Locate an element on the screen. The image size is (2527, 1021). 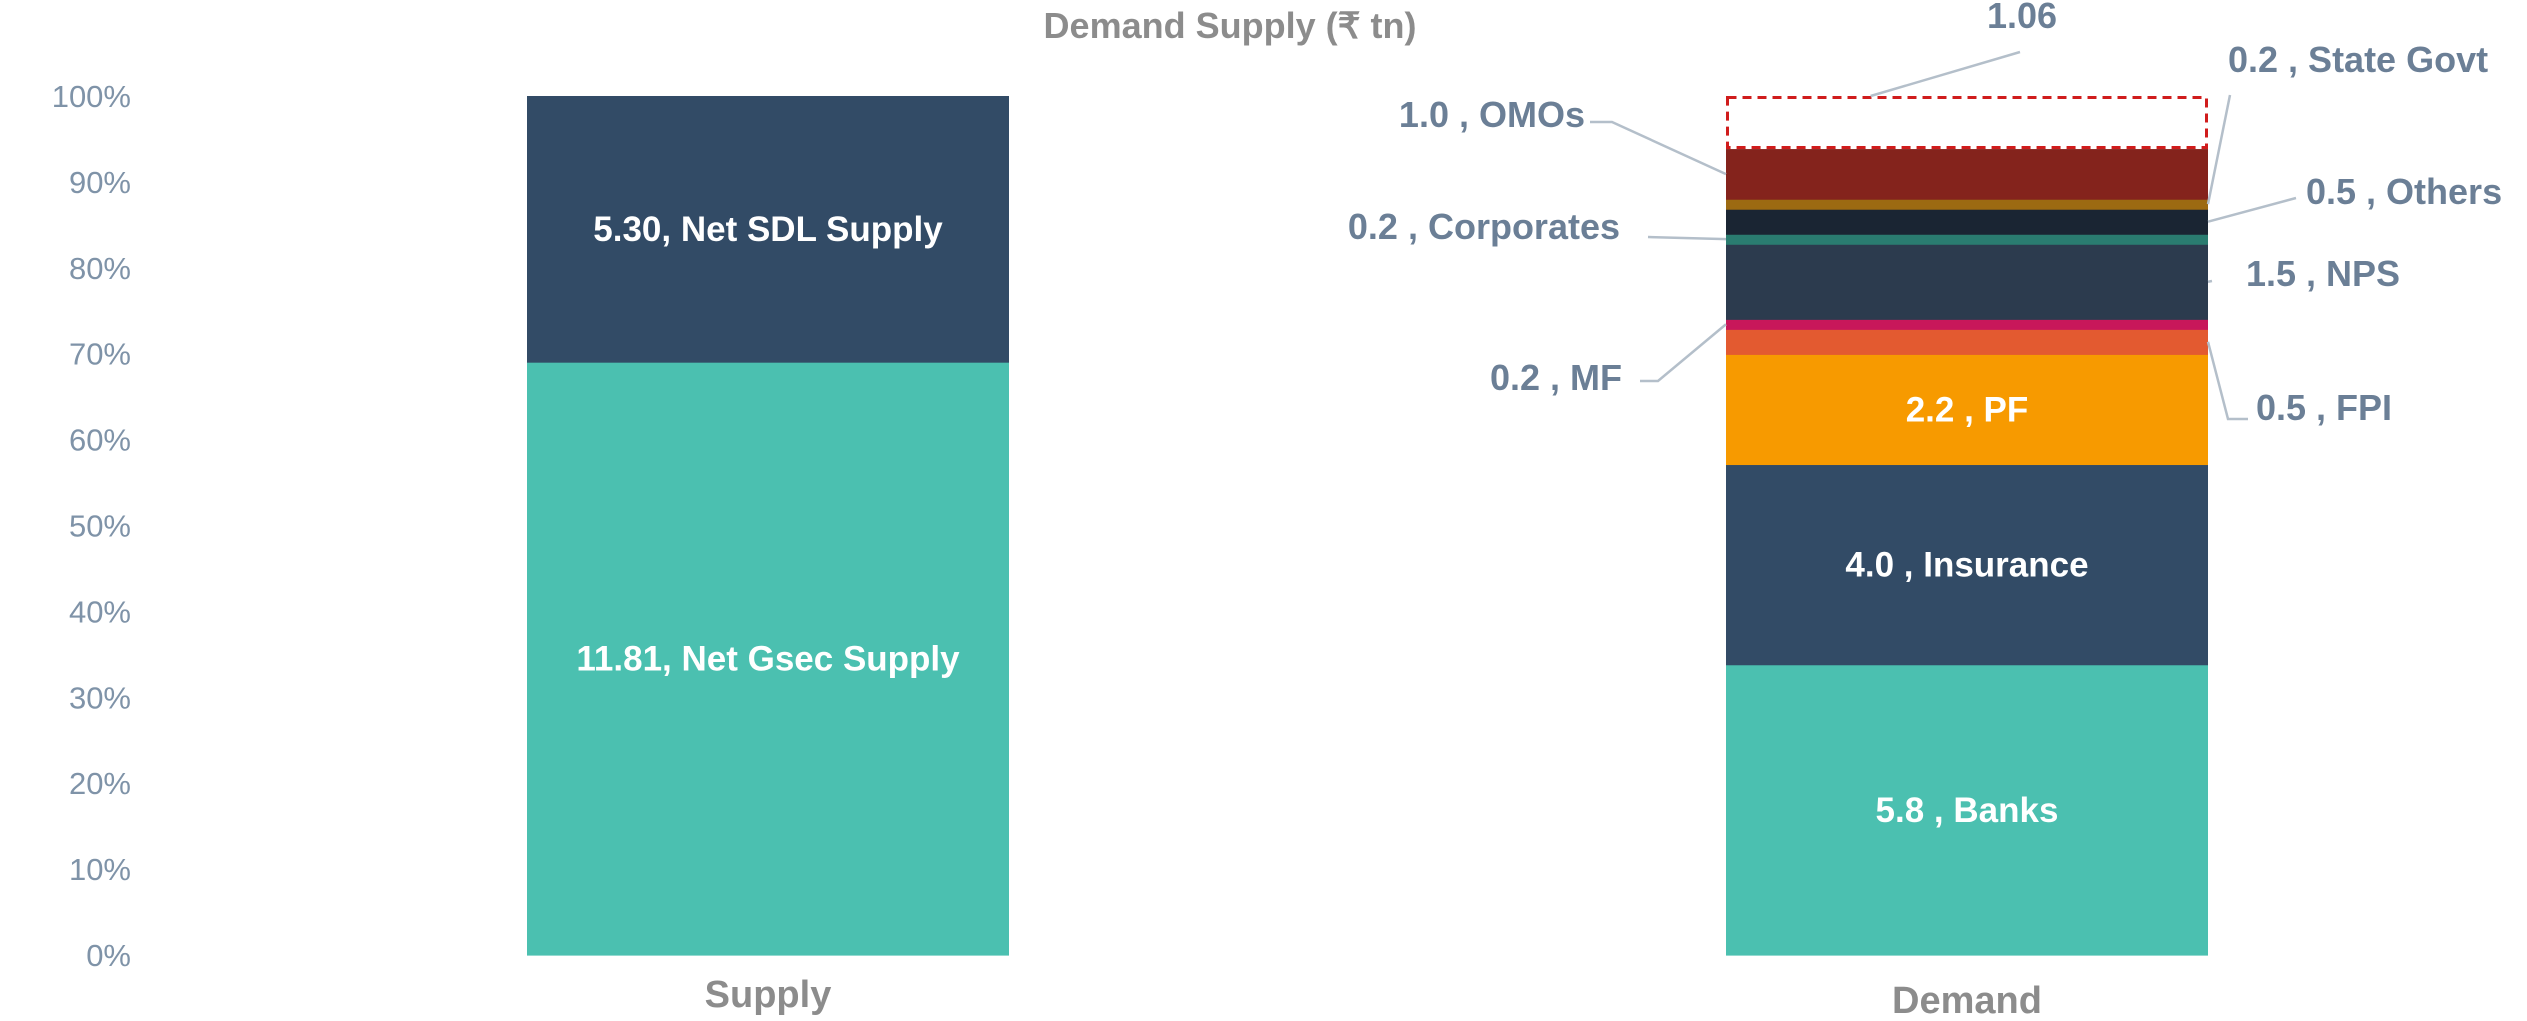
bar-segment-demand-0-2-corporates is located at coordinates (1967, 239).